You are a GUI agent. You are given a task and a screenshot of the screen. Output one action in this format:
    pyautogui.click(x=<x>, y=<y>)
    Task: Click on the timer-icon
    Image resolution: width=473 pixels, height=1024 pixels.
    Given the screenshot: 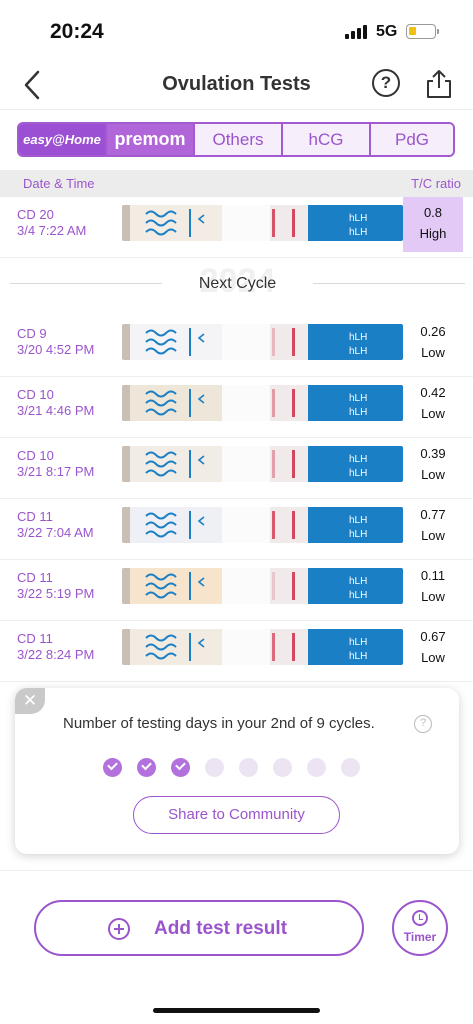 What is the action you would take?
    pyautogui.click(x=420, y=918)
    